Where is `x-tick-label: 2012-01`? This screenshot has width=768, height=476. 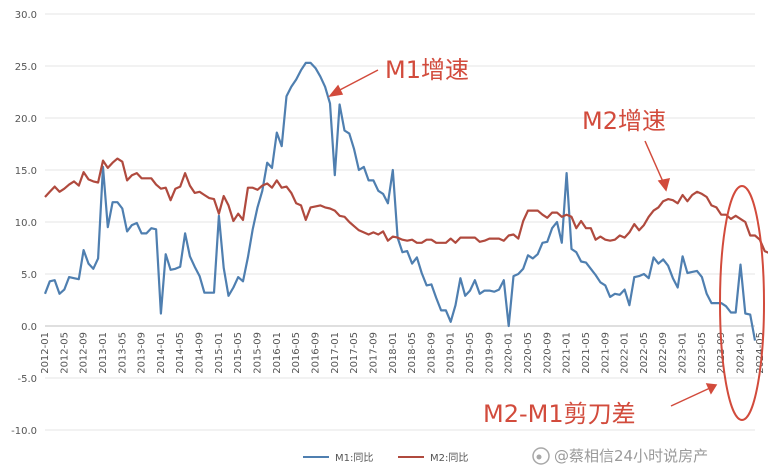
x-tick-label: 2012-01 is located at coordinates (45, 353).